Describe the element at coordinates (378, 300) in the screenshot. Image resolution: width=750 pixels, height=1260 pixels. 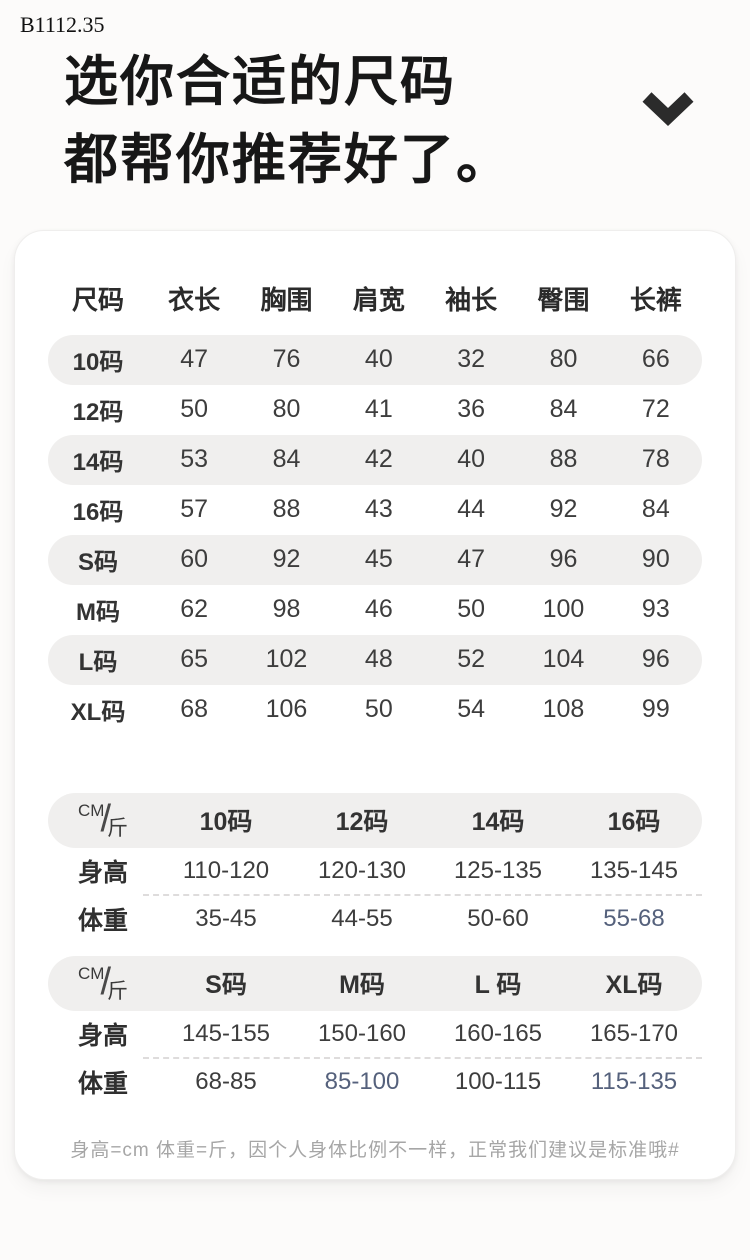
I see `col-header-shoulder: 肩宽` at that location.